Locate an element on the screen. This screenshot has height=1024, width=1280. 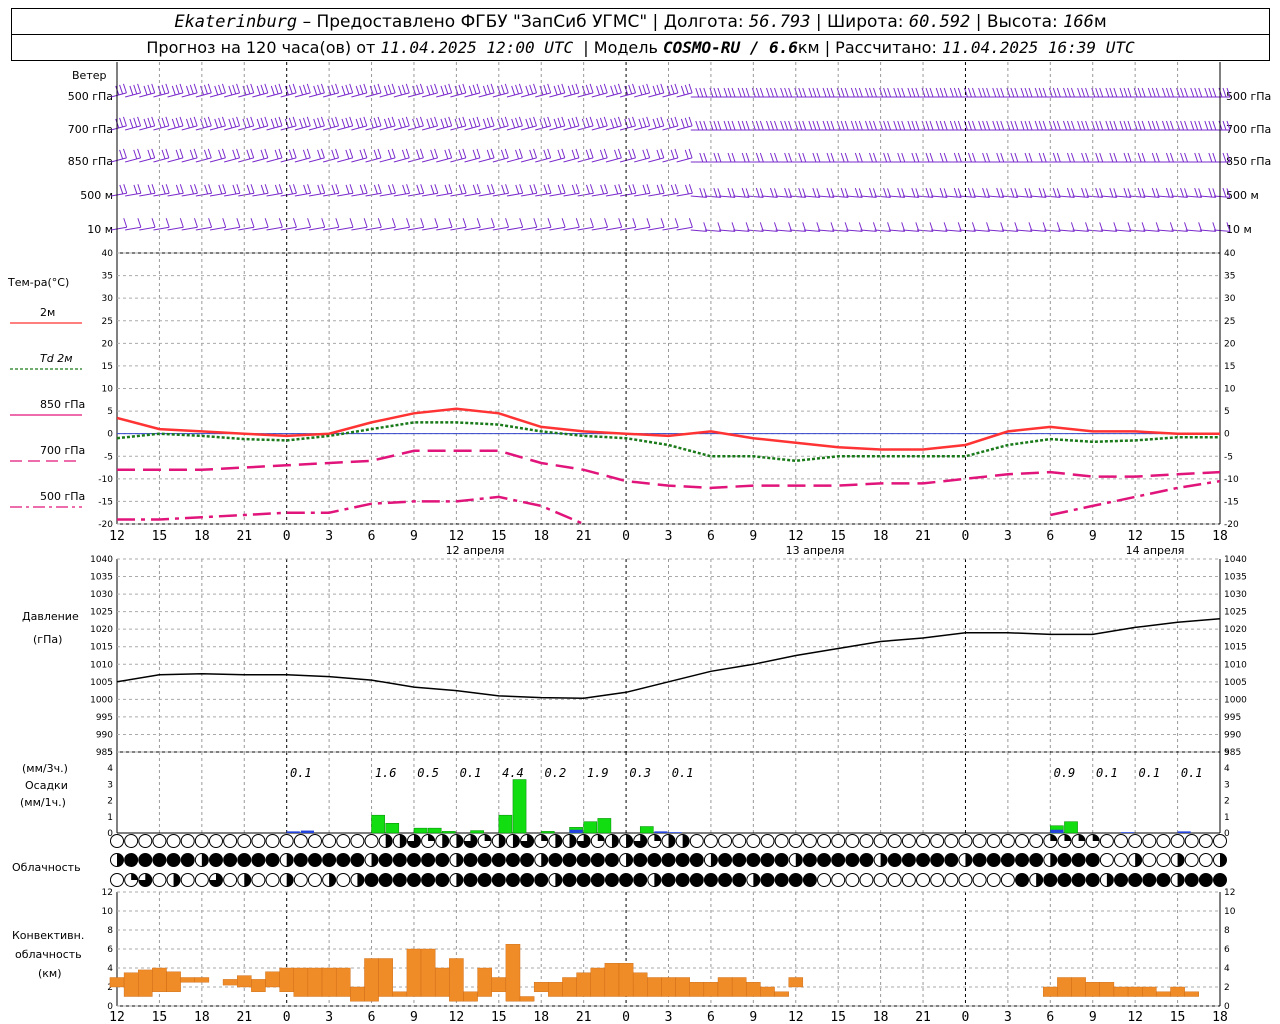
x-tick-label: 3 is located at coordinates (669, 1017).